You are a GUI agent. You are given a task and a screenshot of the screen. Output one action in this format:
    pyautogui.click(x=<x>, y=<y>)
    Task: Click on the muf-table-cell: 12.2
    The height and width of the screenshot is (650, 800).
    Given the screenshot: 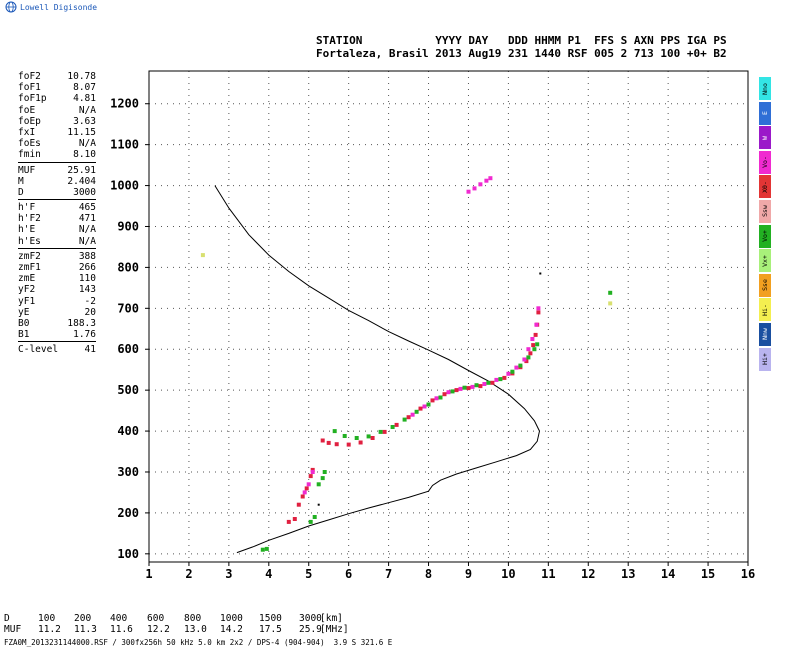 What is the action you would take?
    pyautogui.click(x=158, y=629)
    